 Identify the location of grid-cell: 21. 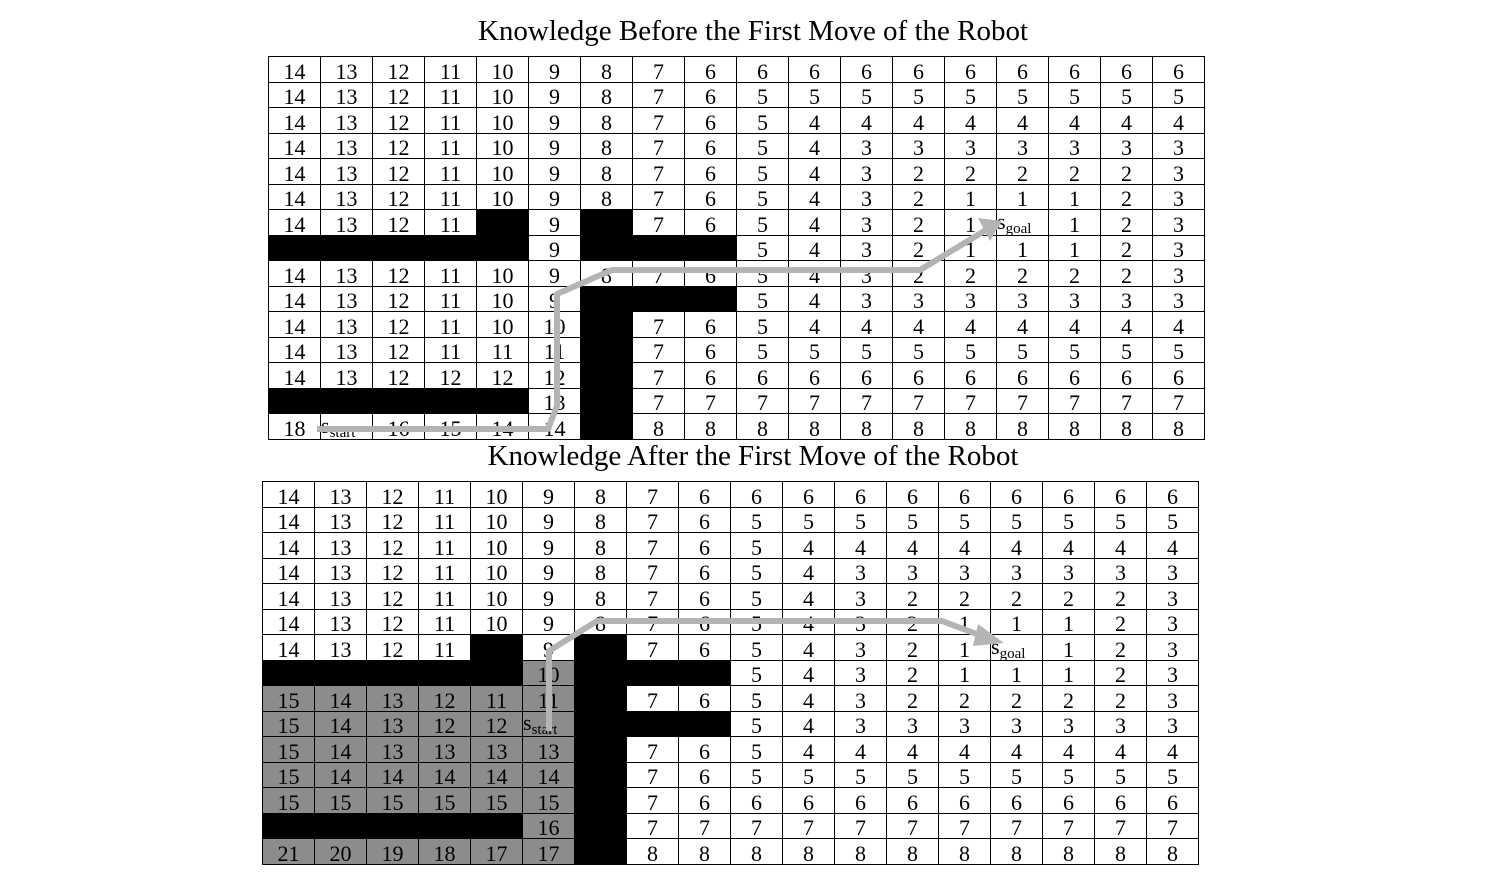
(288, 851).